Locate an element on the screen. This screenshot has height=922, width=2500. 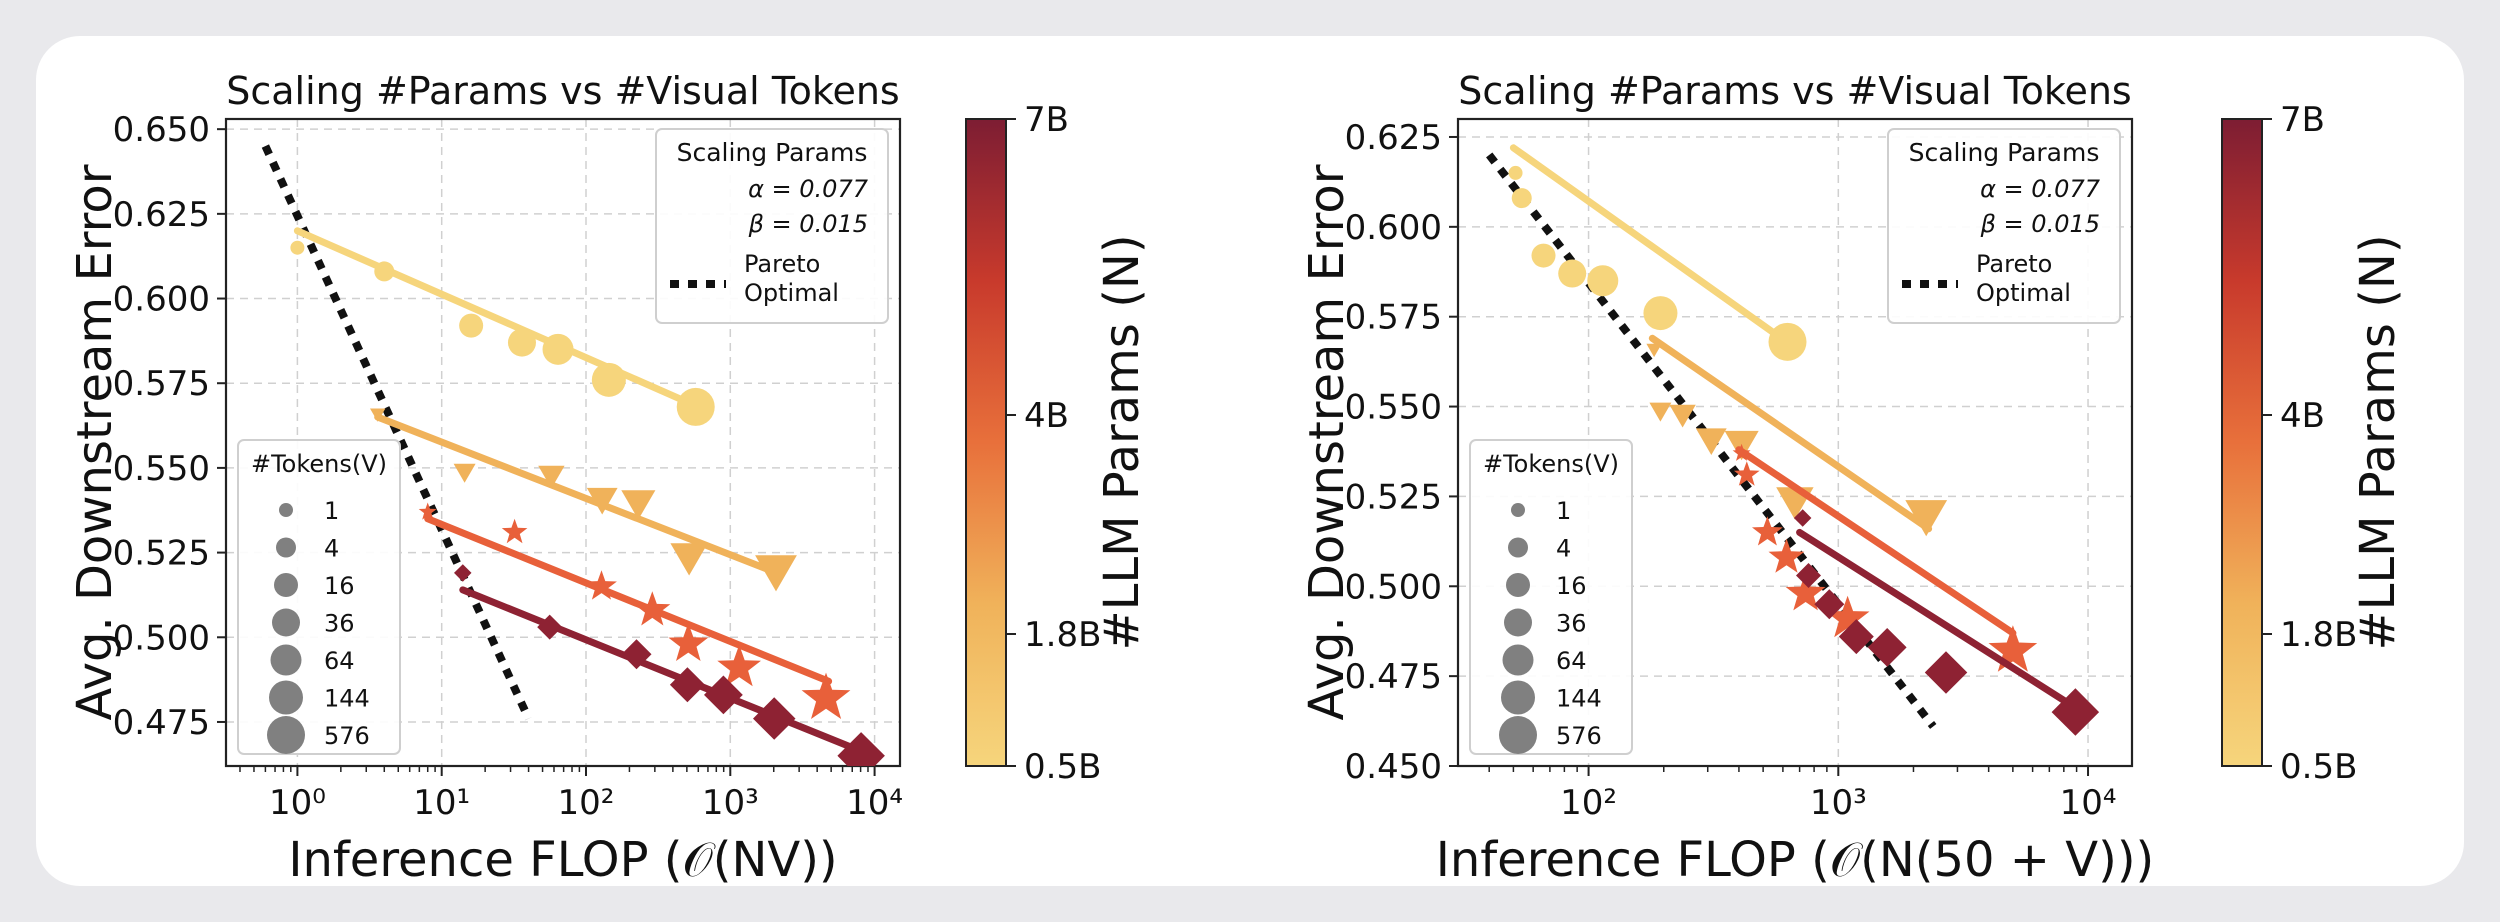
fit-line-4B is located at coordinates (1876, 541).